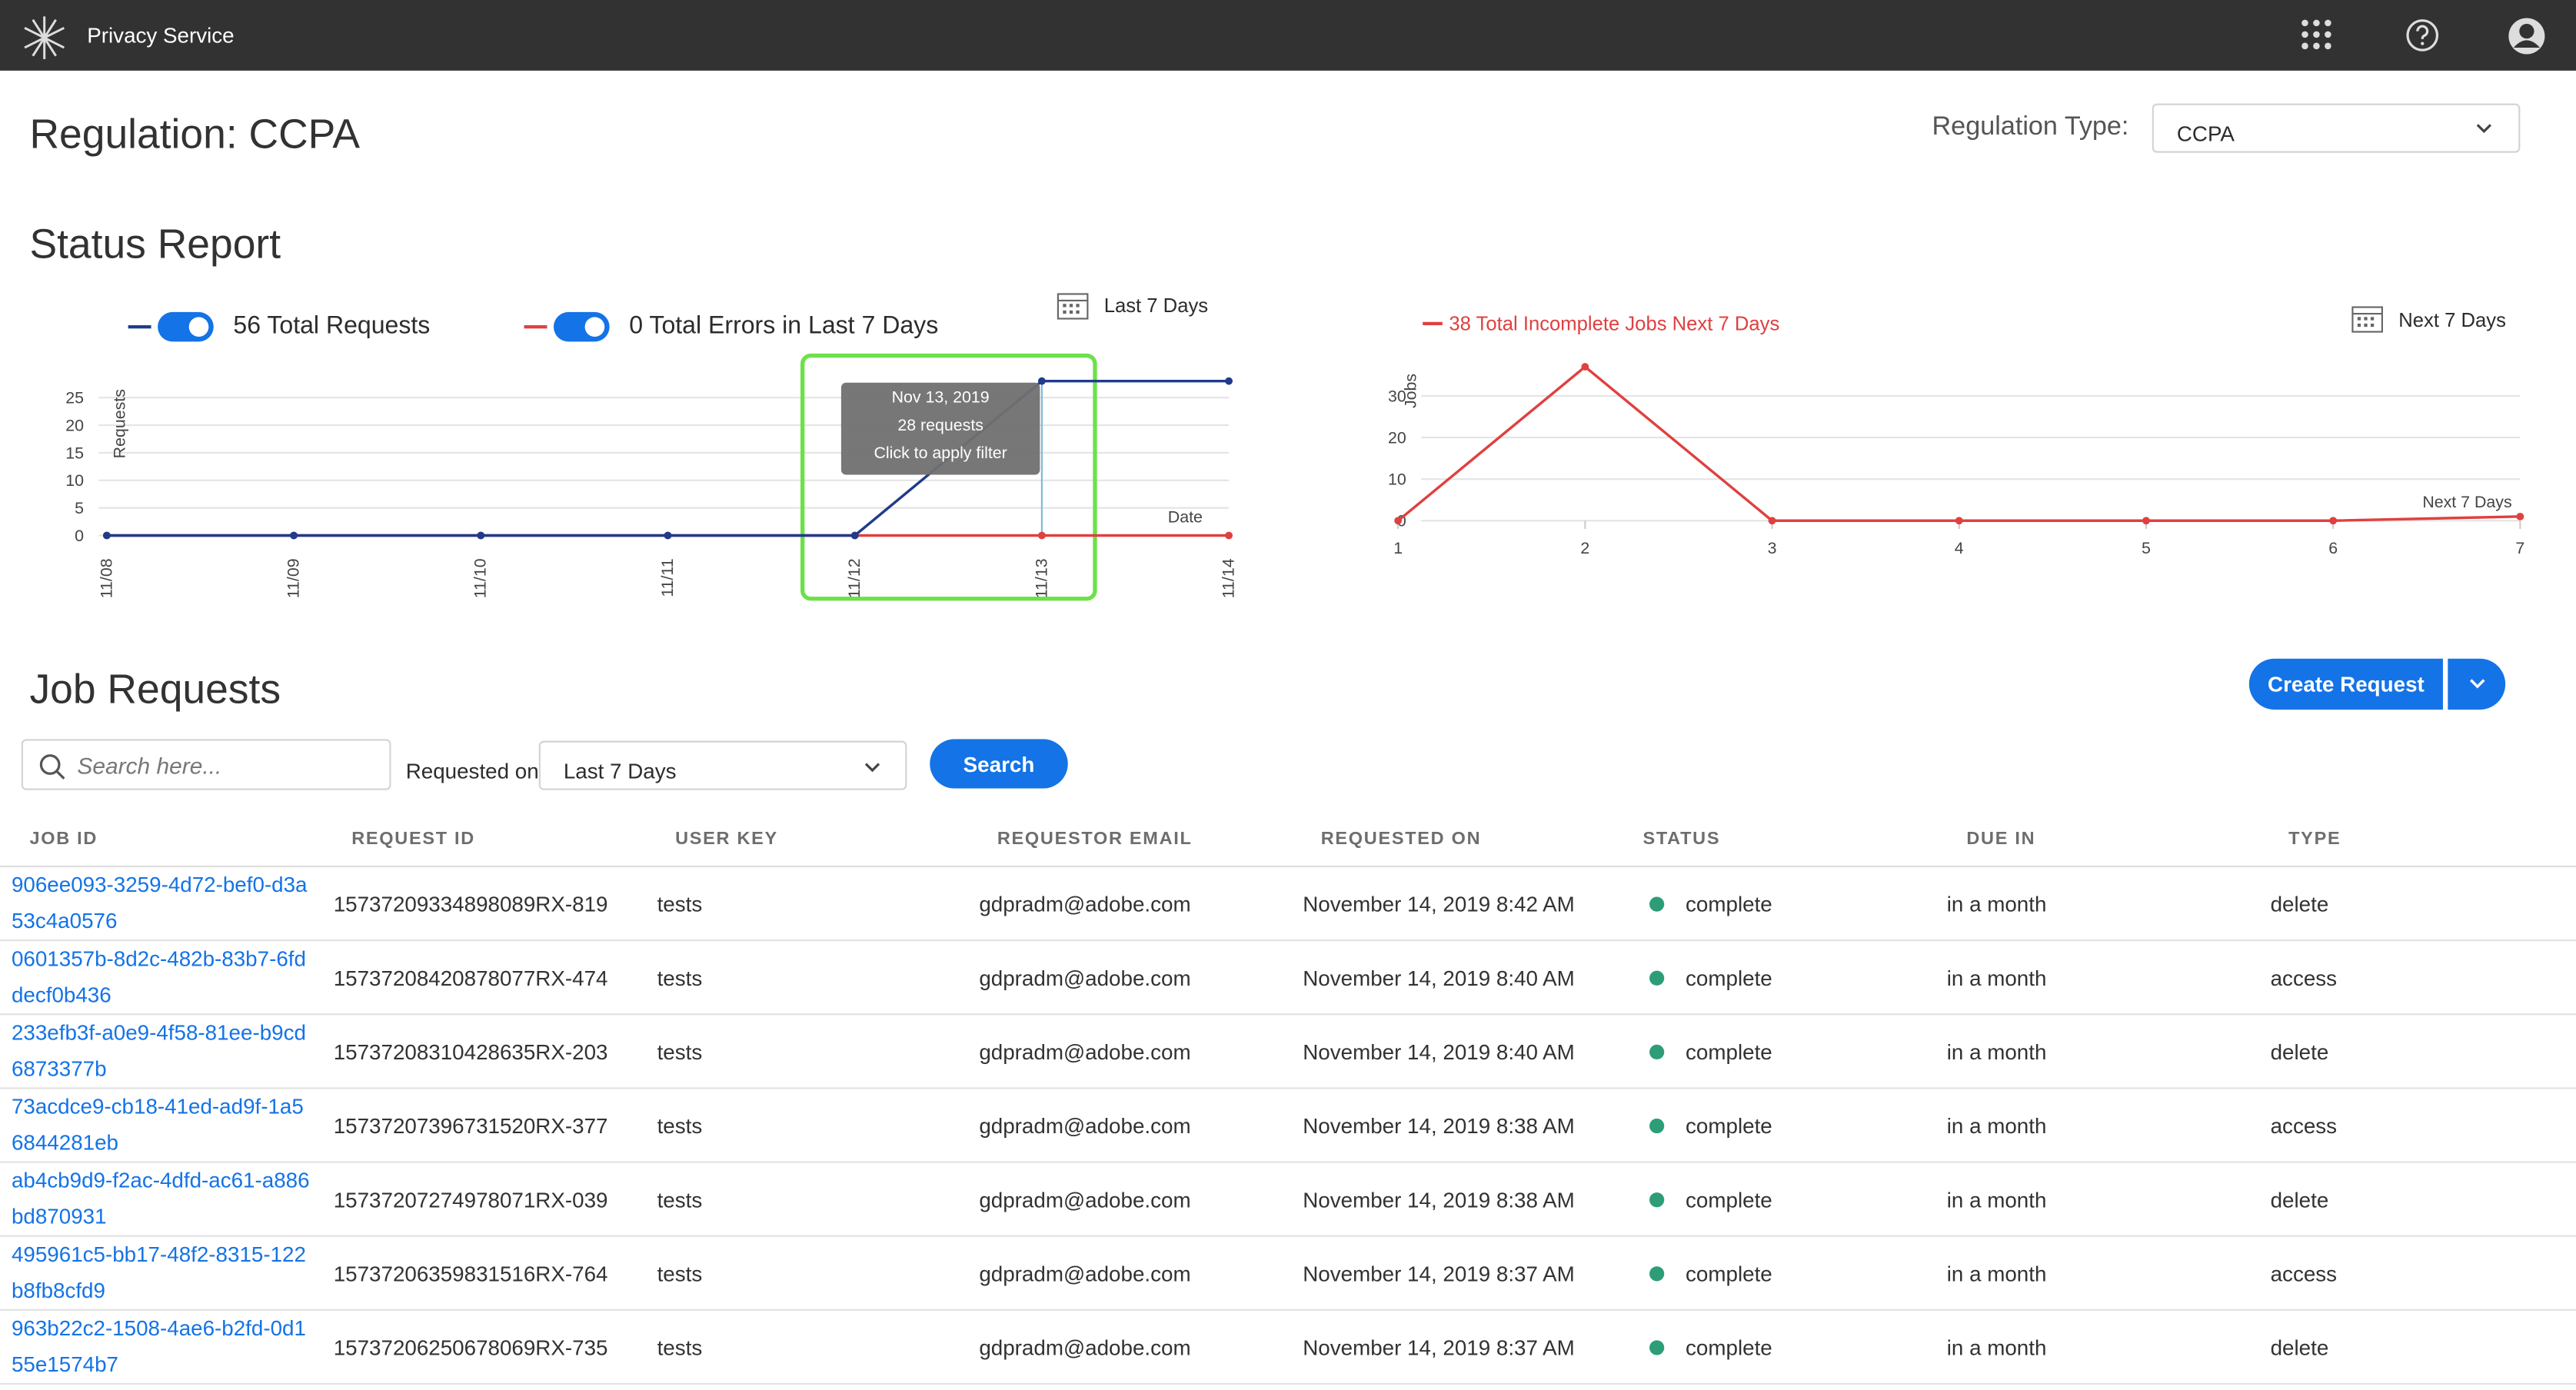 The image size is (2576, 1390). Describe the element at coordinates (45, 37) in the screenshot. I see `app-logo` at that location.